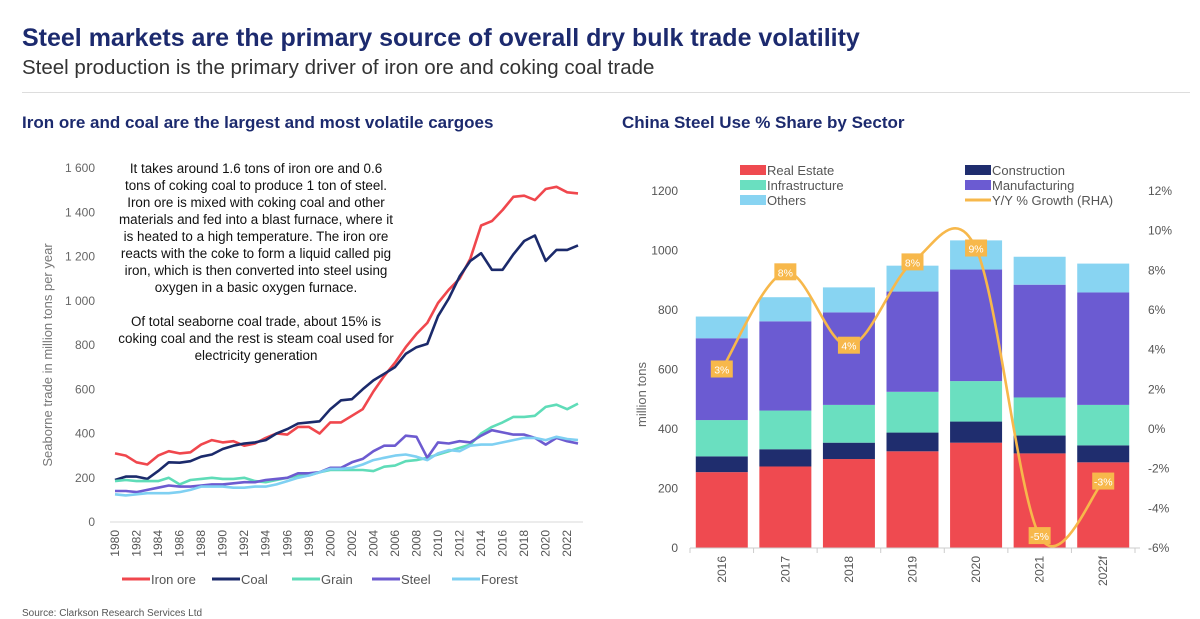  Describe the element at coordinates (352, 543) in the screenshot. I see `x-tick-label: 2002` at that location.